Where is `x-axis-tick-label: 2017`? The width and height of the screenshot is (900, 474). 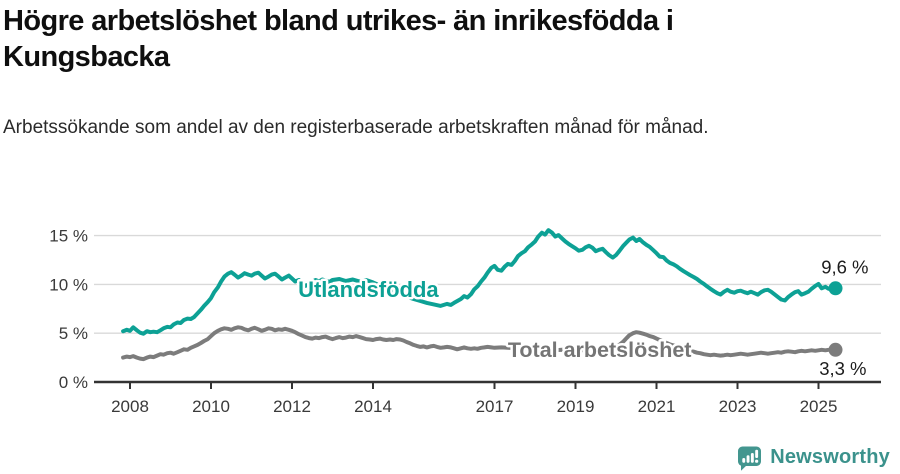 x-axis-tick-label: 2017 is located at coordinates (495, 406).